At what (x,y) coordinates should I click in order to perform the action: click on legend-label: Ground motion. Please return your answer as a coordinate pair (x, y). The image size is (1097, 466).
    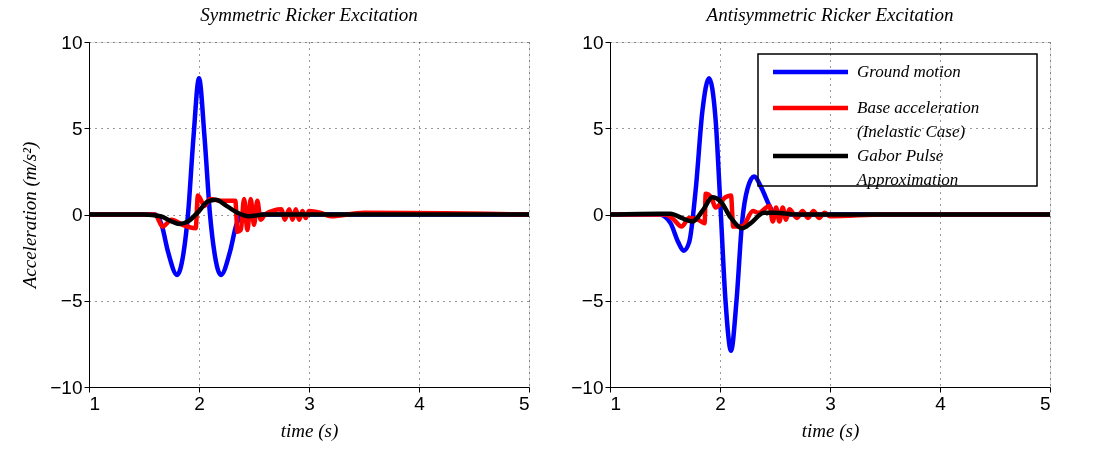
    Looking at the image, I should click on (909, 71).